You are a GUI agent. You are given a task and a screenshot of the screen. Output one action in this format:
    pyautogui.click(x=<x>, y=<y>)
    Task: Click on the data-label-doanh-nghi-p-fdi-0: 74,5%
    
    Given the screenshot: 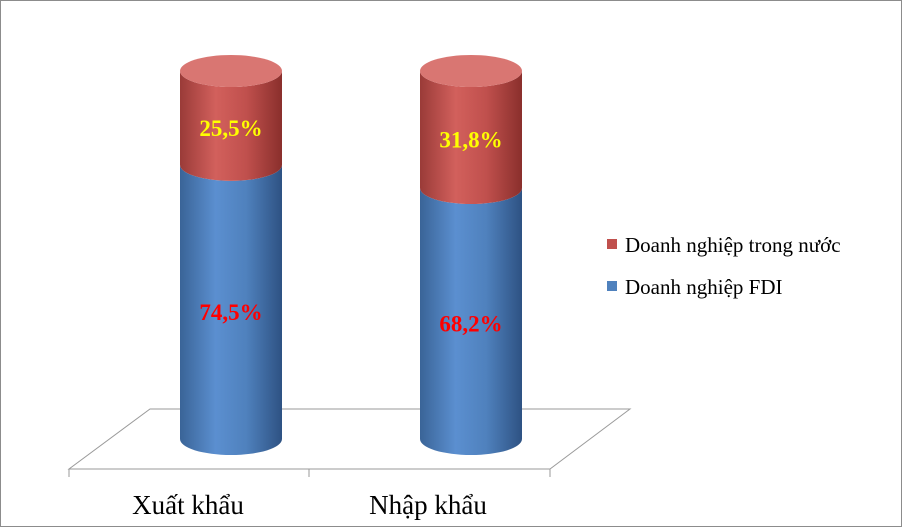 What is the action you would take?
    pyautogui.click(x=230, y=312)
    